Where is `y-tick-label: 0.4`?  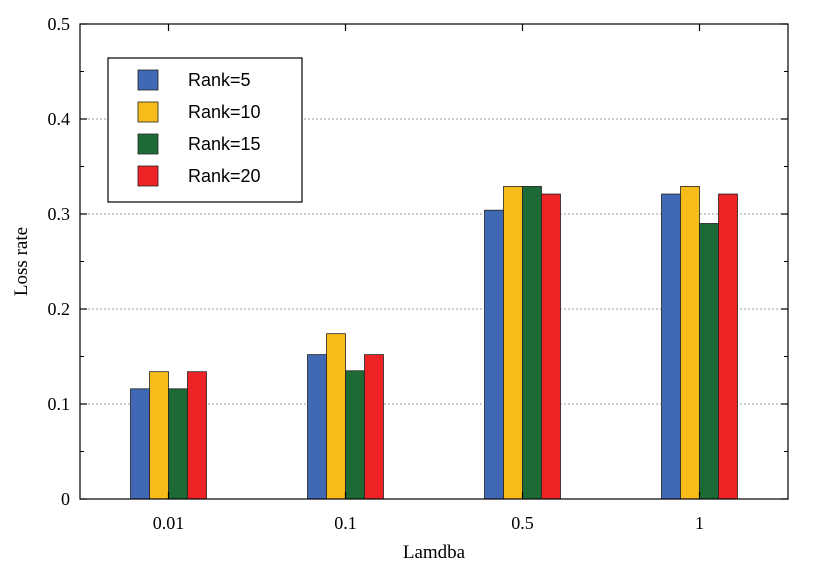 y-tick-label: 0.4 is located at coordinates (59, 119).